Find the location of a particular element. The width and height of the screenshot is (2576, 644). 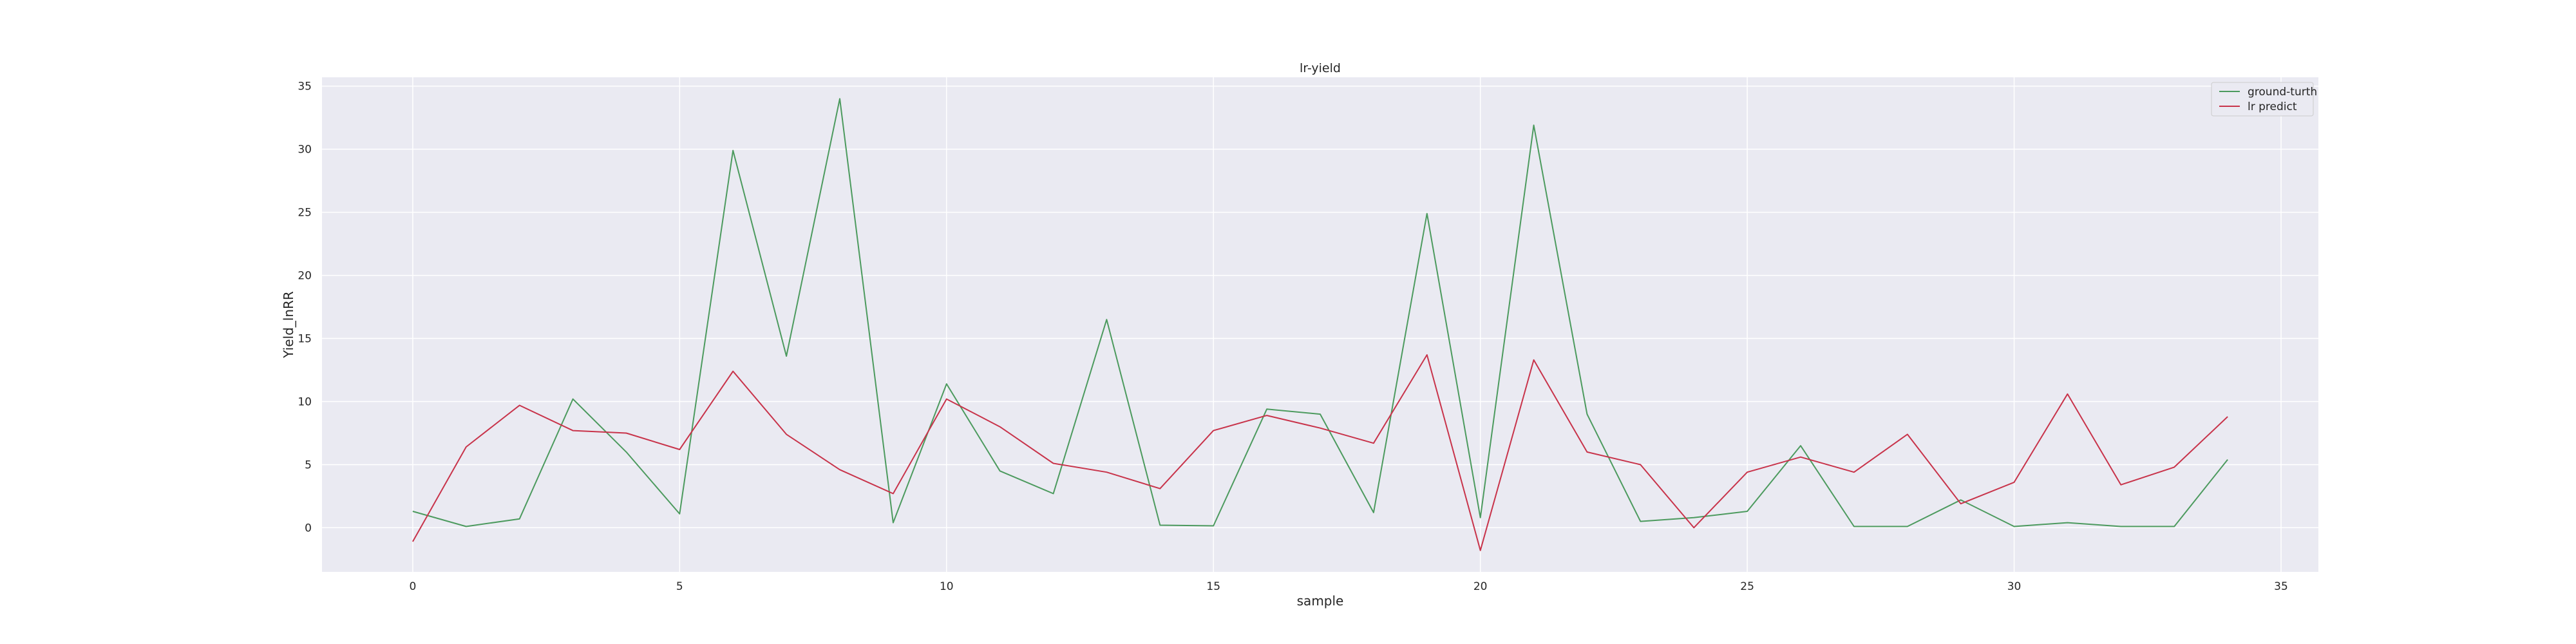

x-tick-label: 35 is located at coordinates (2281, 587).